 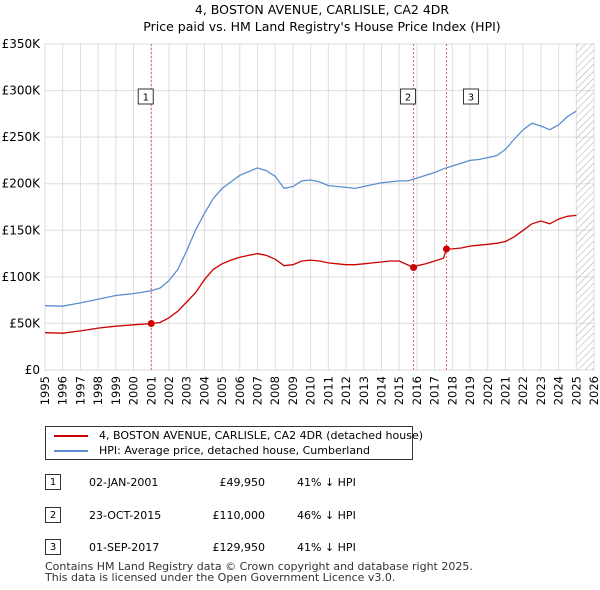 What do you see at coordinates (523, 390) in the screenshot?
I see `x-tick-label: 2022` at bounding box center [523, 390].